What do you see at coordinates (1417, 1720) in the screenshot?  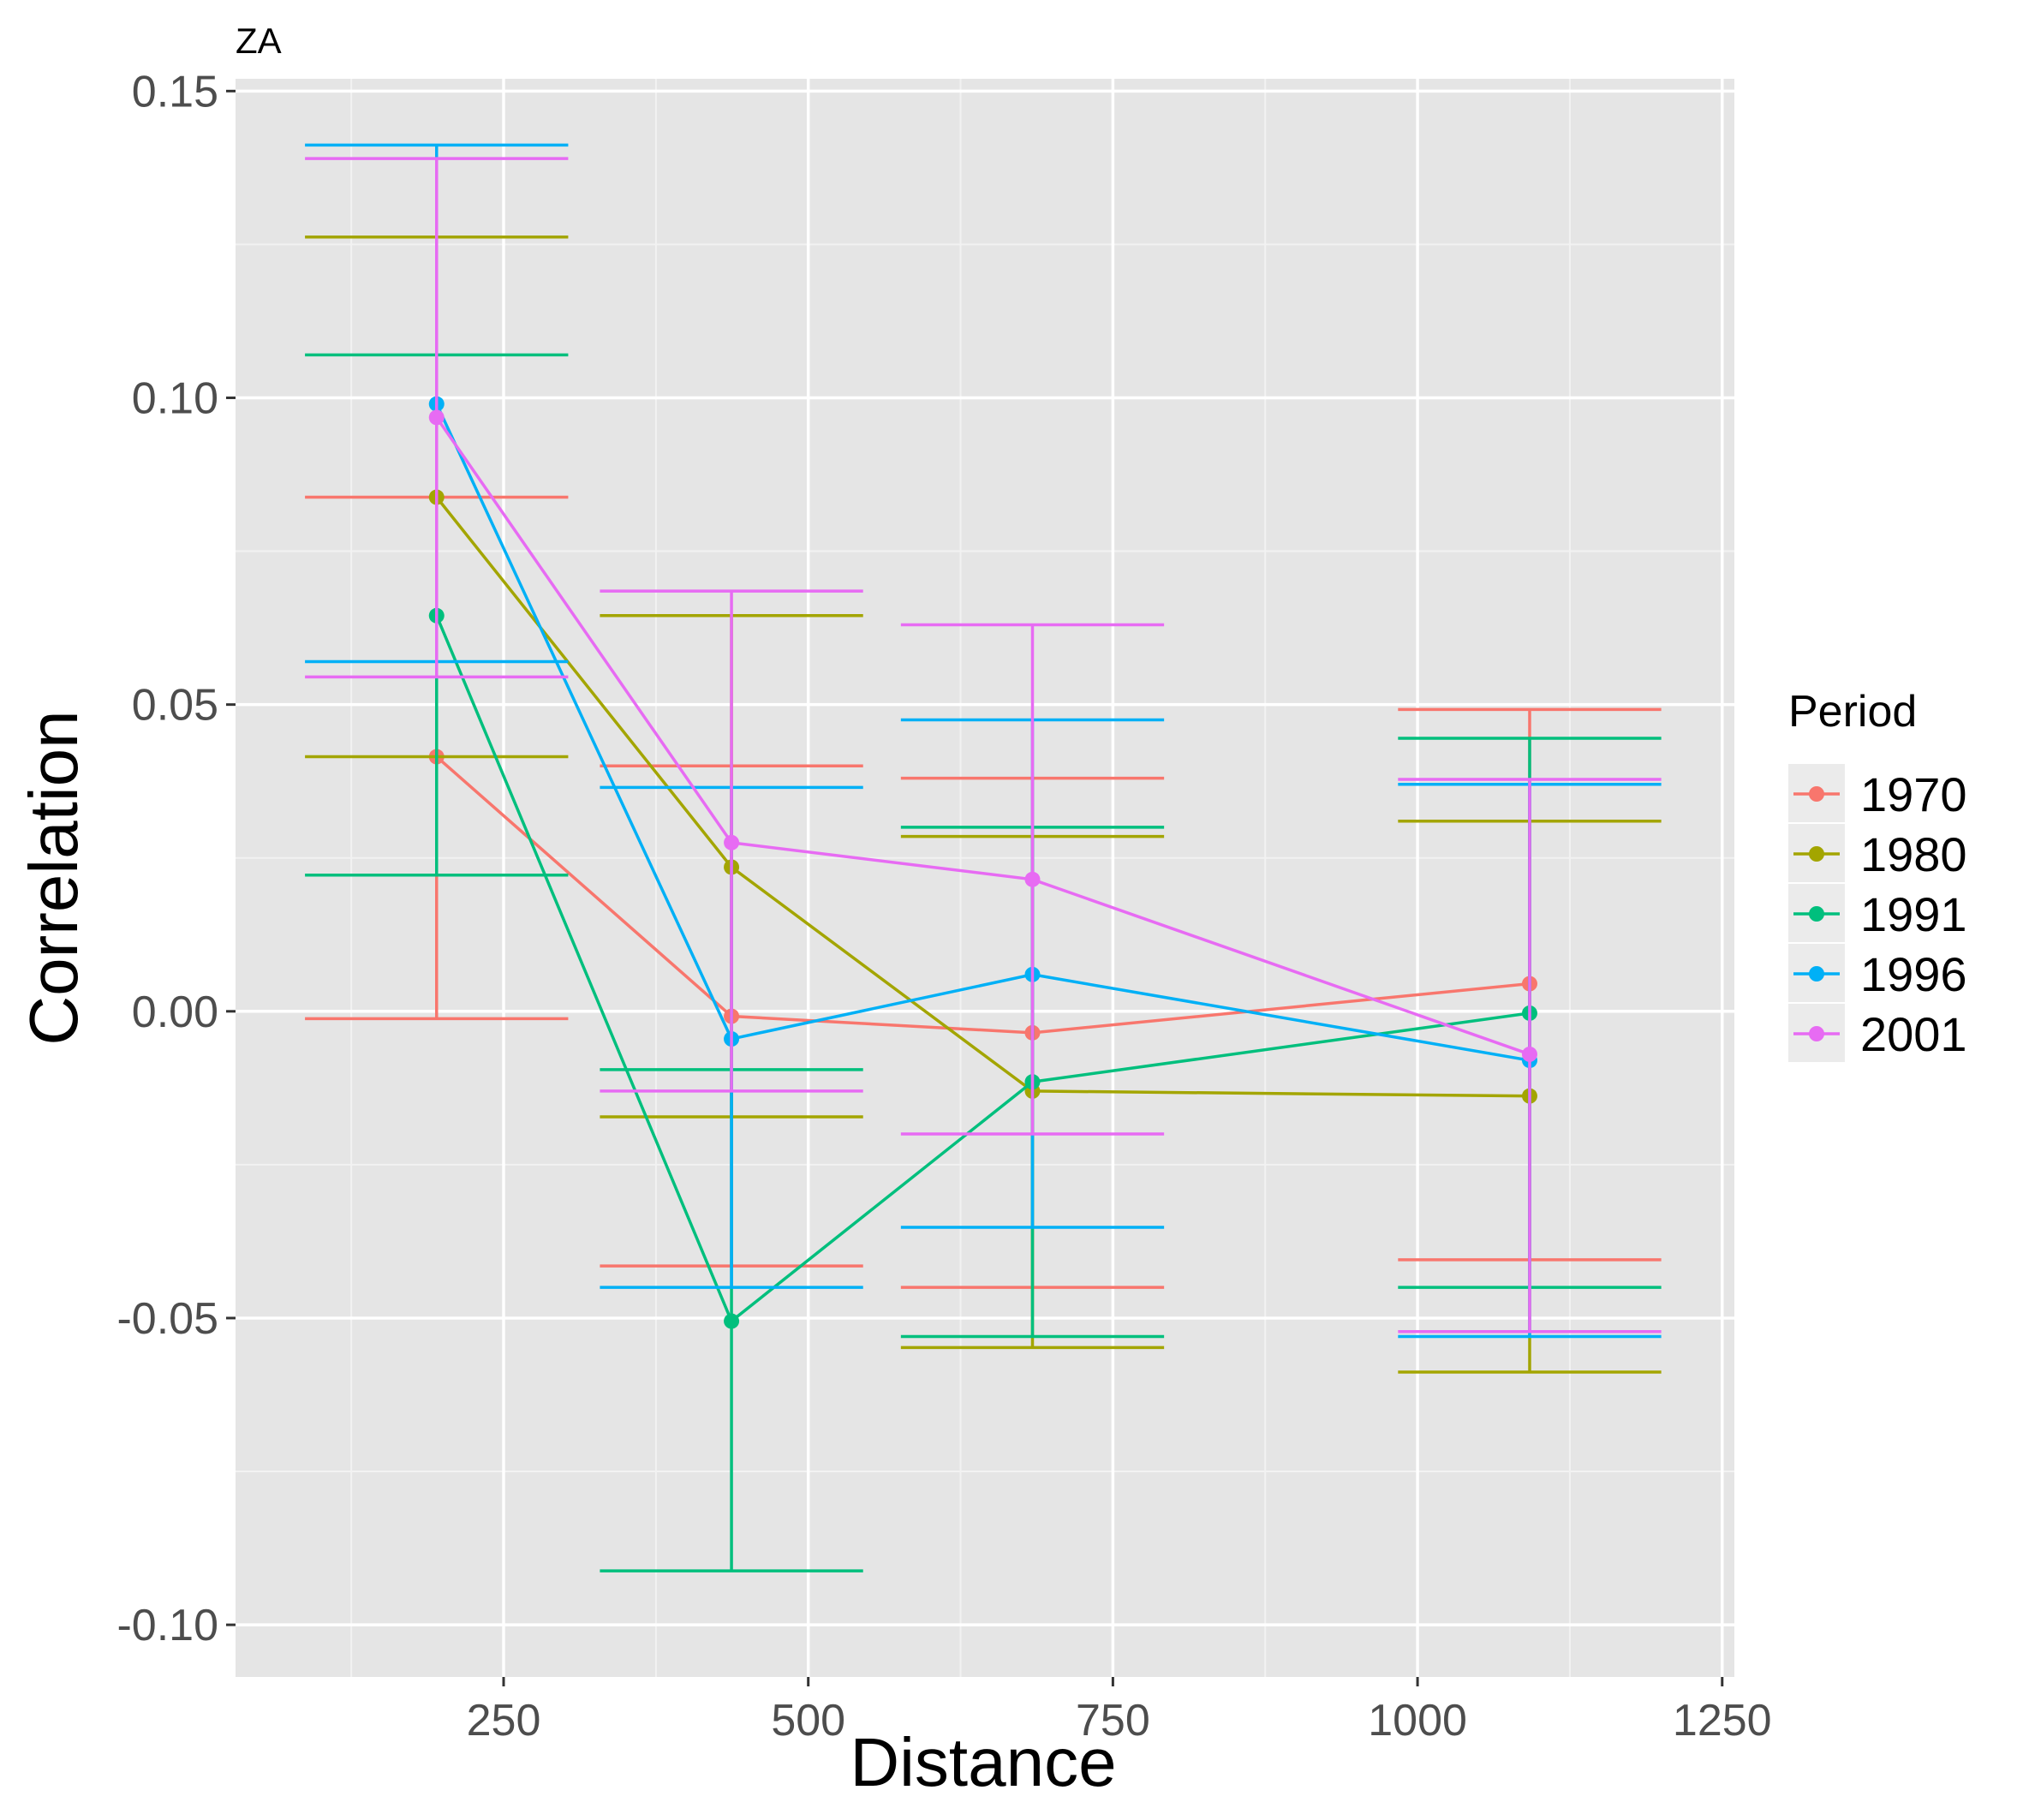 I see `x-tick-label: 1000` at bounding box center [1417, 1720].